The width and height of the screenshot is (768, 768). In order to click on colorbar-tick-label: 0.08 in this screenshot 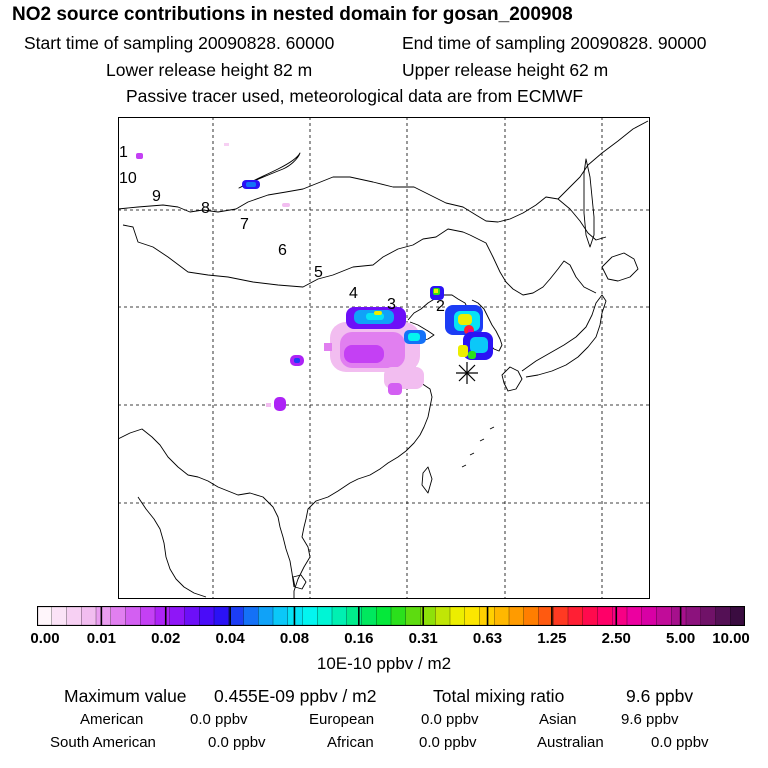, I will do `click(294, 638)`.